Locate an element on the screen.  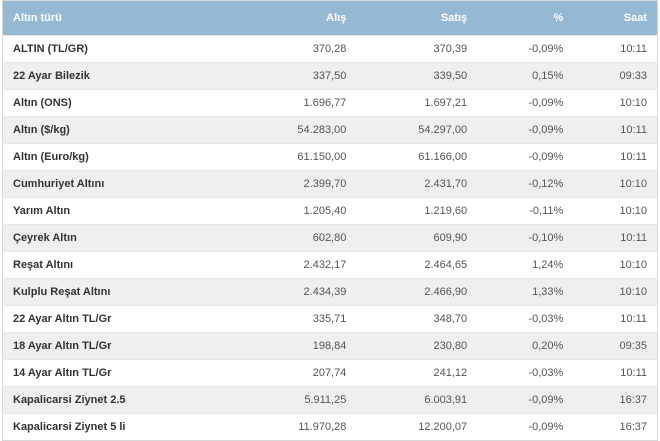
cell: 2.432,17 is located at coordinates (296, 265).